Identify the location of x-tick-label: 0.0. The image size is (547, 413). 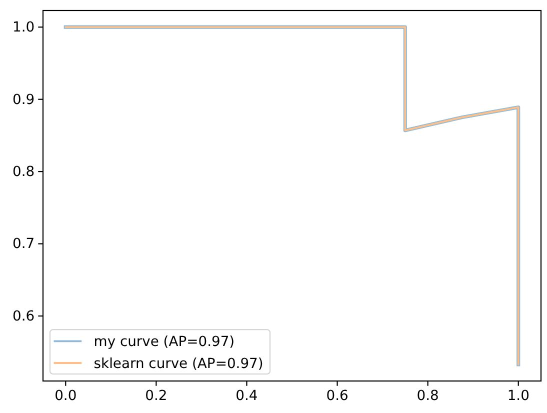
(65, 396).